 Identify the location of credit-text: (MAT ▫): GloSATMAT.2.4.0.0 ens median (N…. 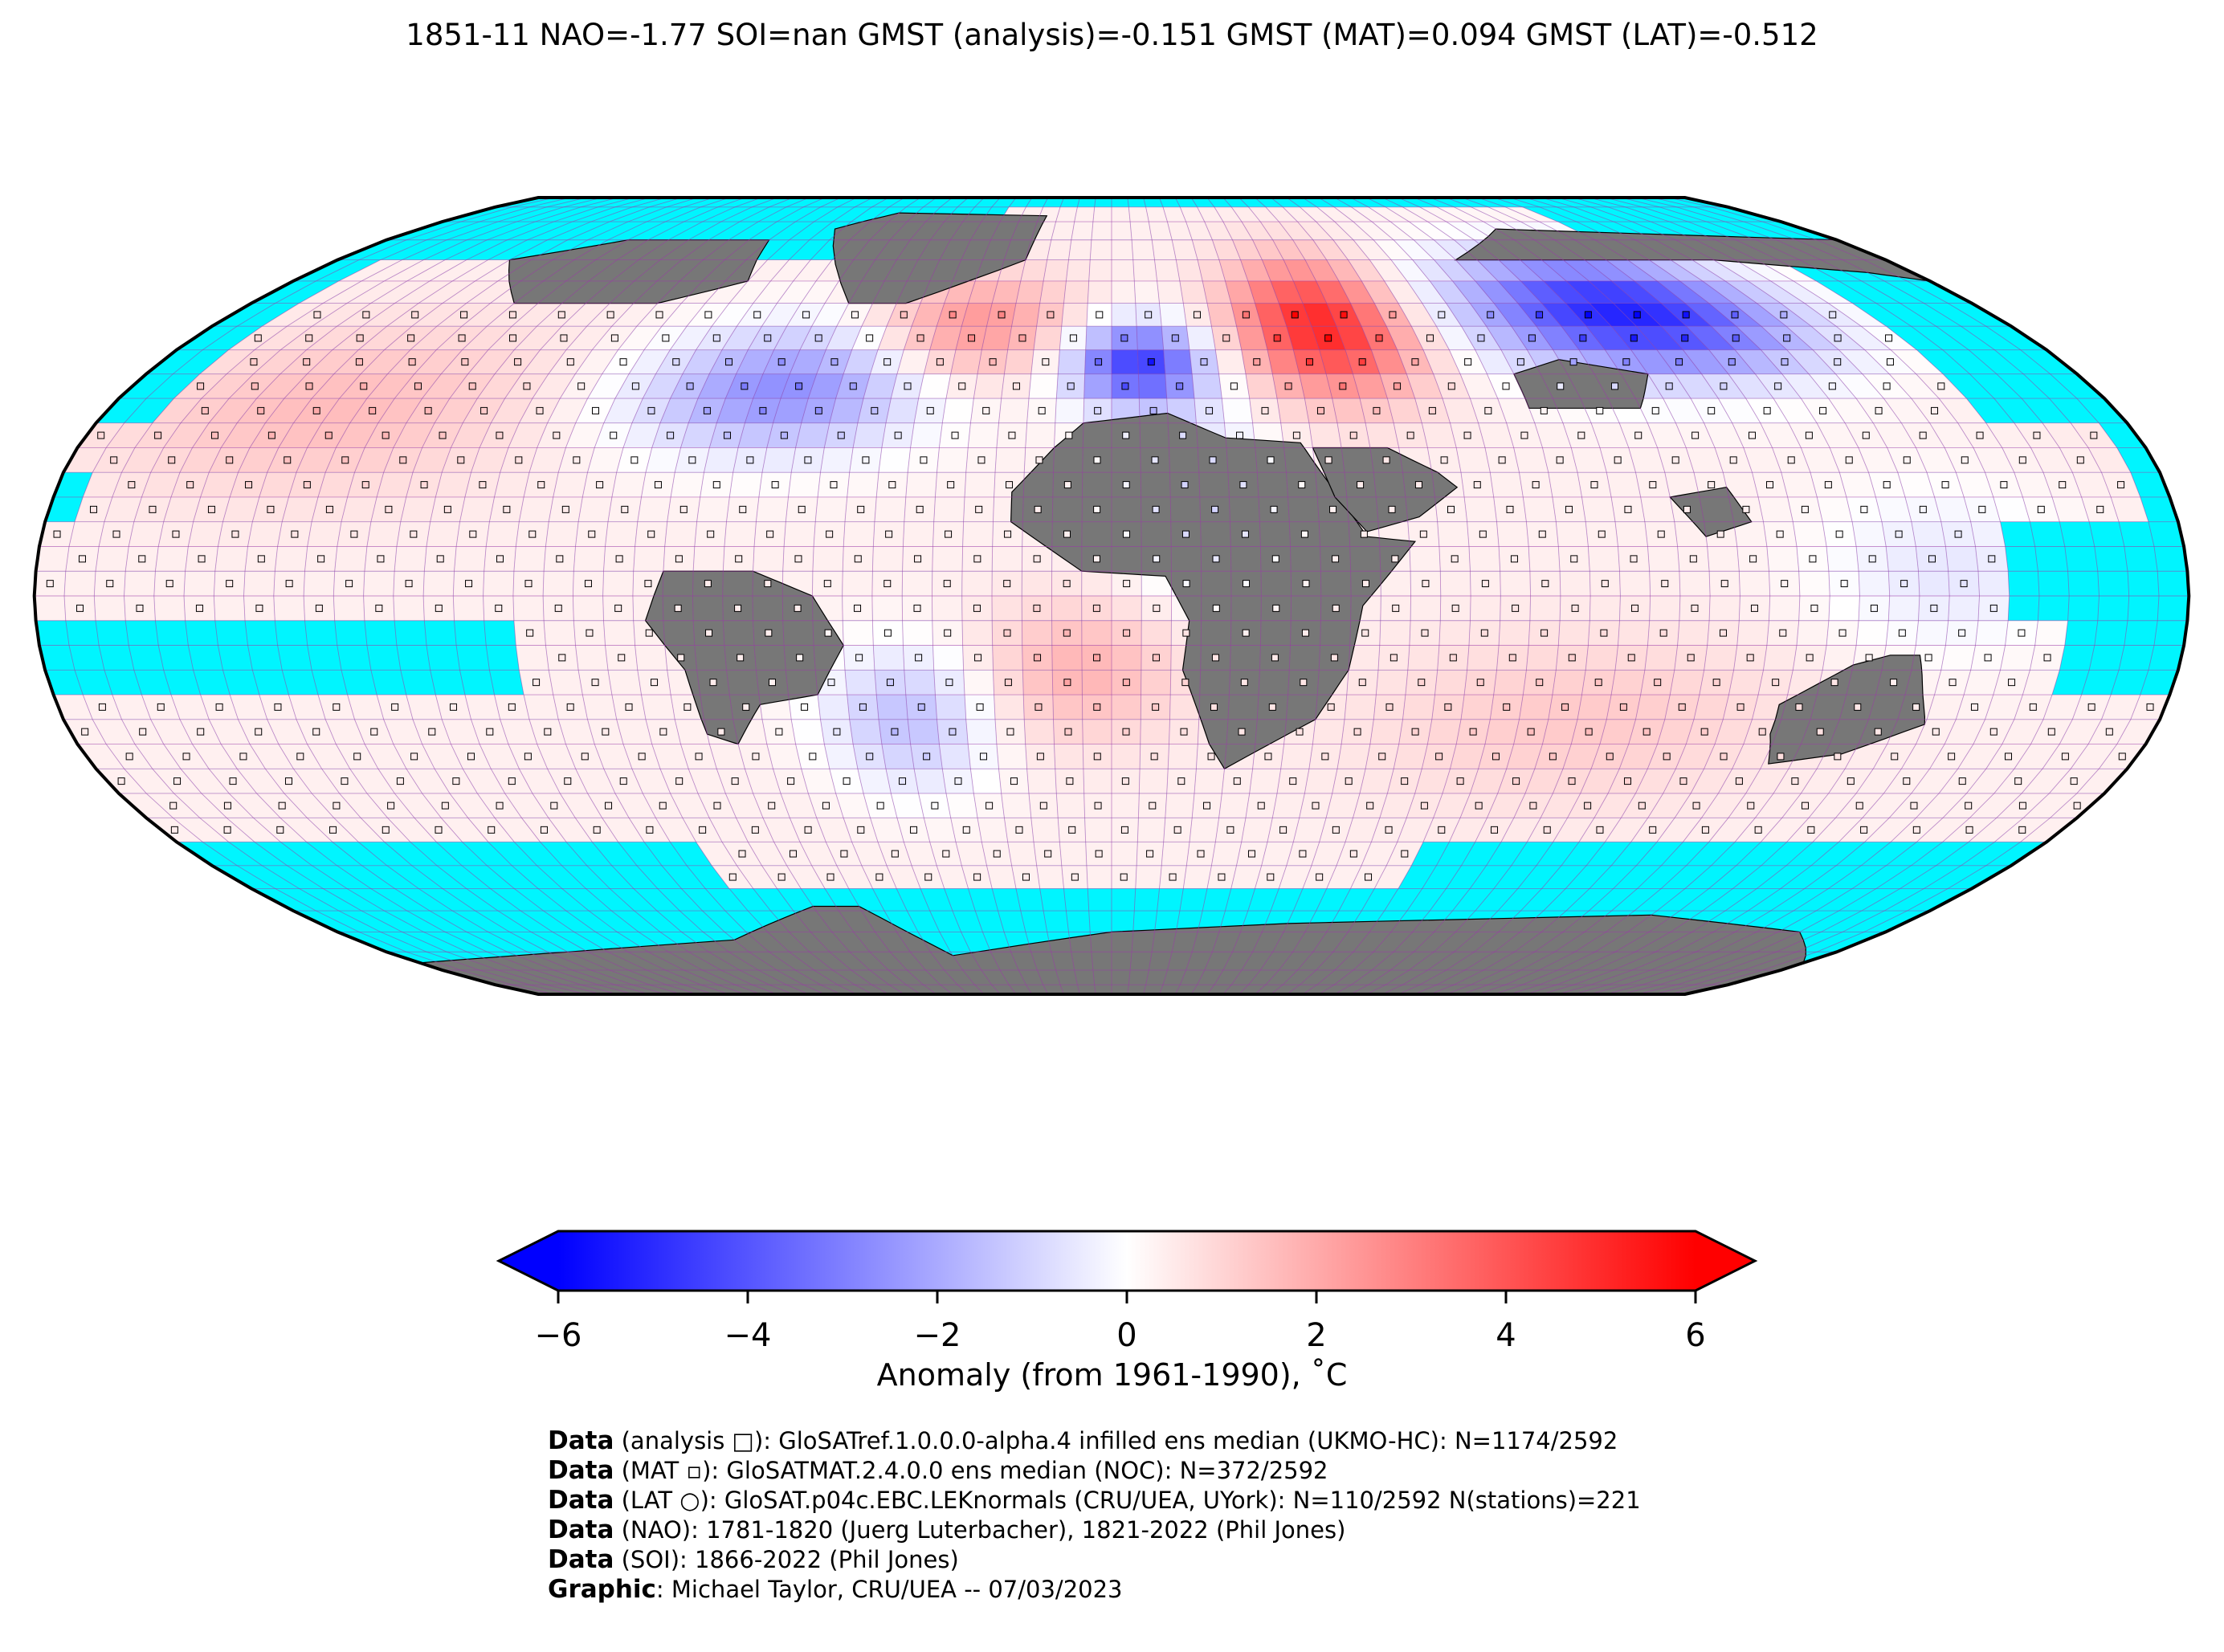
(971, 1470).